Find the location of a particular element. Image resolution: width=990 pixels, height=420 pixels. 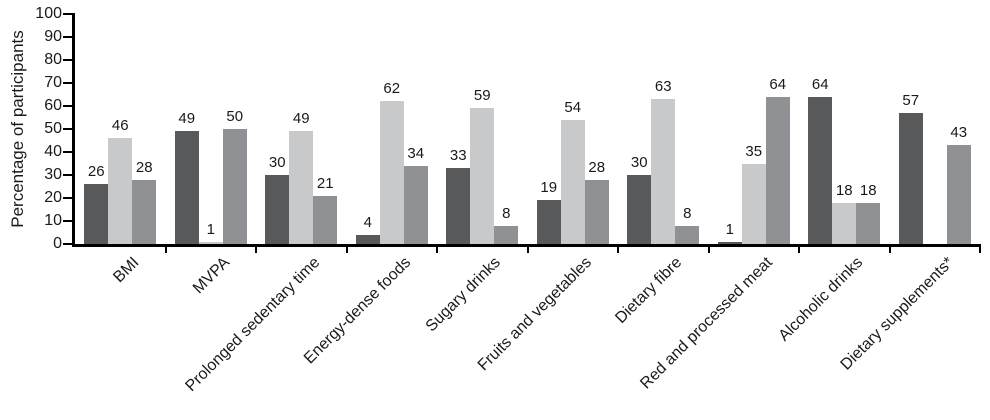

category-label: MVPA is located at coordinates (211, 276).